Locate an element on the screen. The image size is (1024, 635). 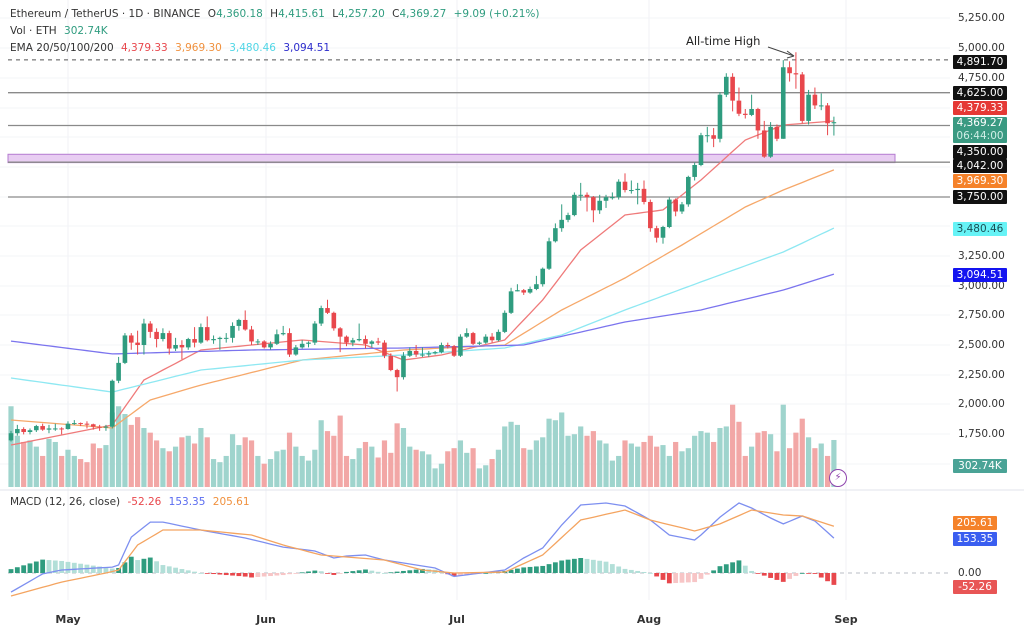
macd-line-badge: 153.35 is located at coordinates (975, 539).